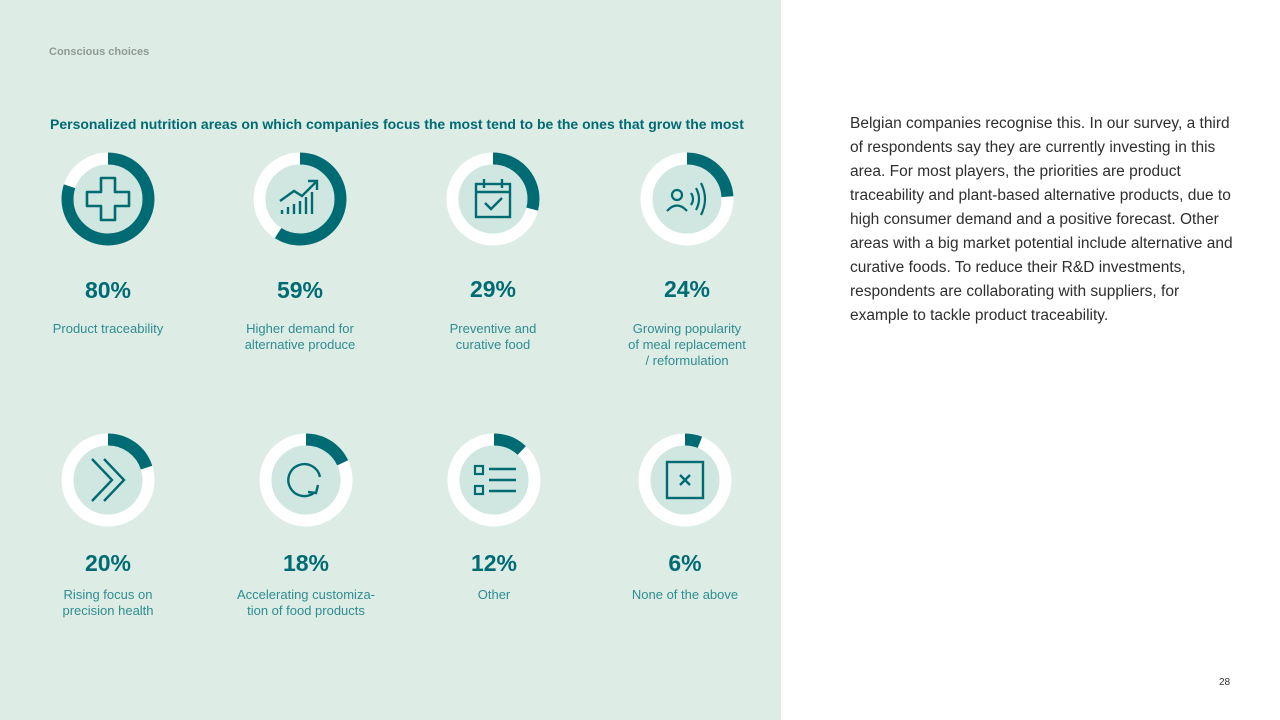 The width and height of the screenshot is (1280, 720). What do you see at coordinates (493, 289) in the screenshot?
I see `percentage-label: 29%` at bounding box center [493, 289].